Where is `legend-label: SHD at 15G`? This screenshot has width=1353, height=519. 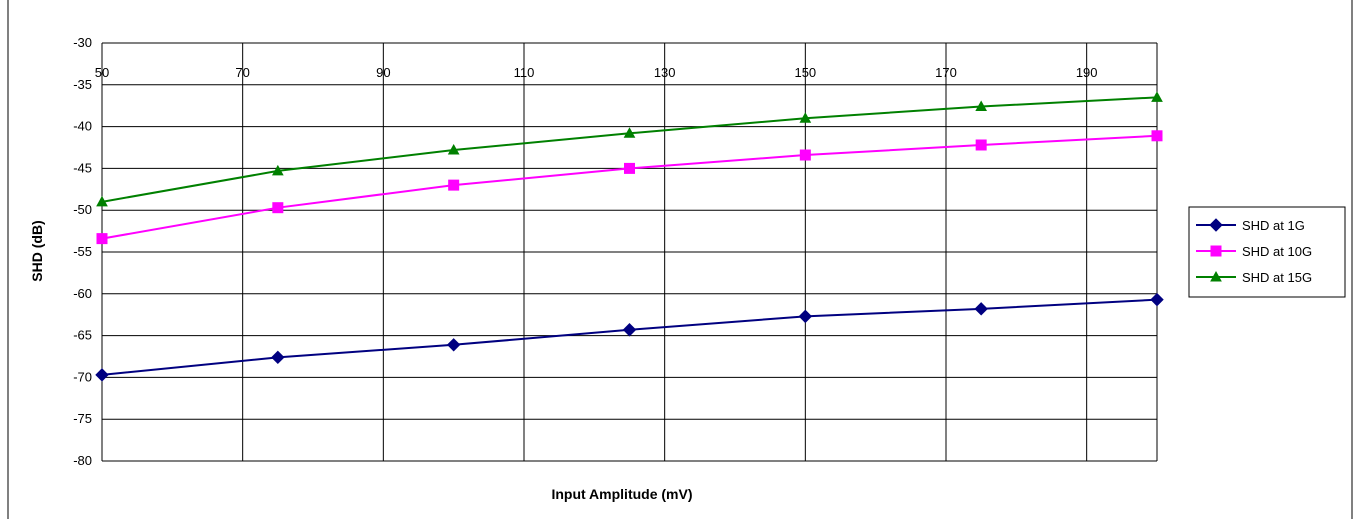 legend-label: SHD at 15G is located at coordinates (1277, 277).